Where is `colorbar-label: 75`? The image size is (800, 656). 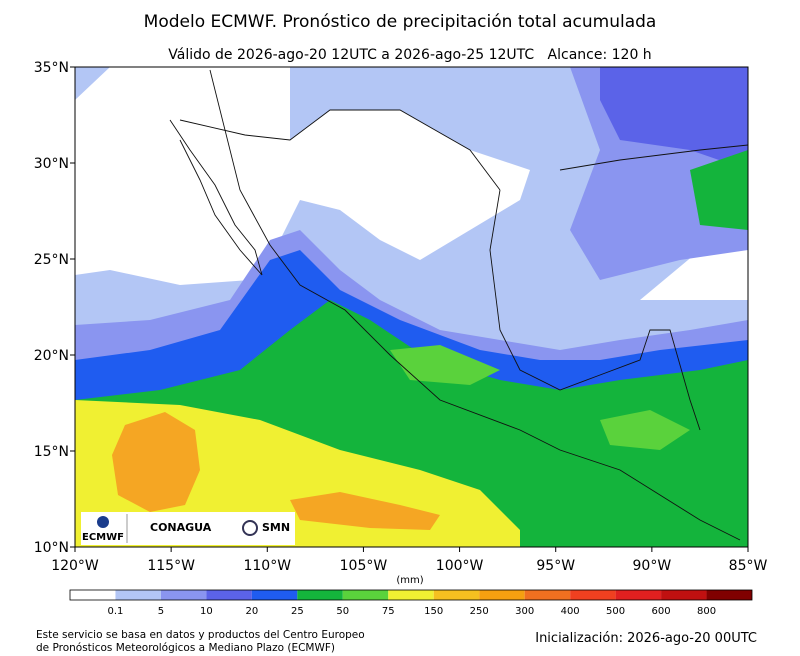
colorbar-label: 75 is located at coordinates (388, 611).